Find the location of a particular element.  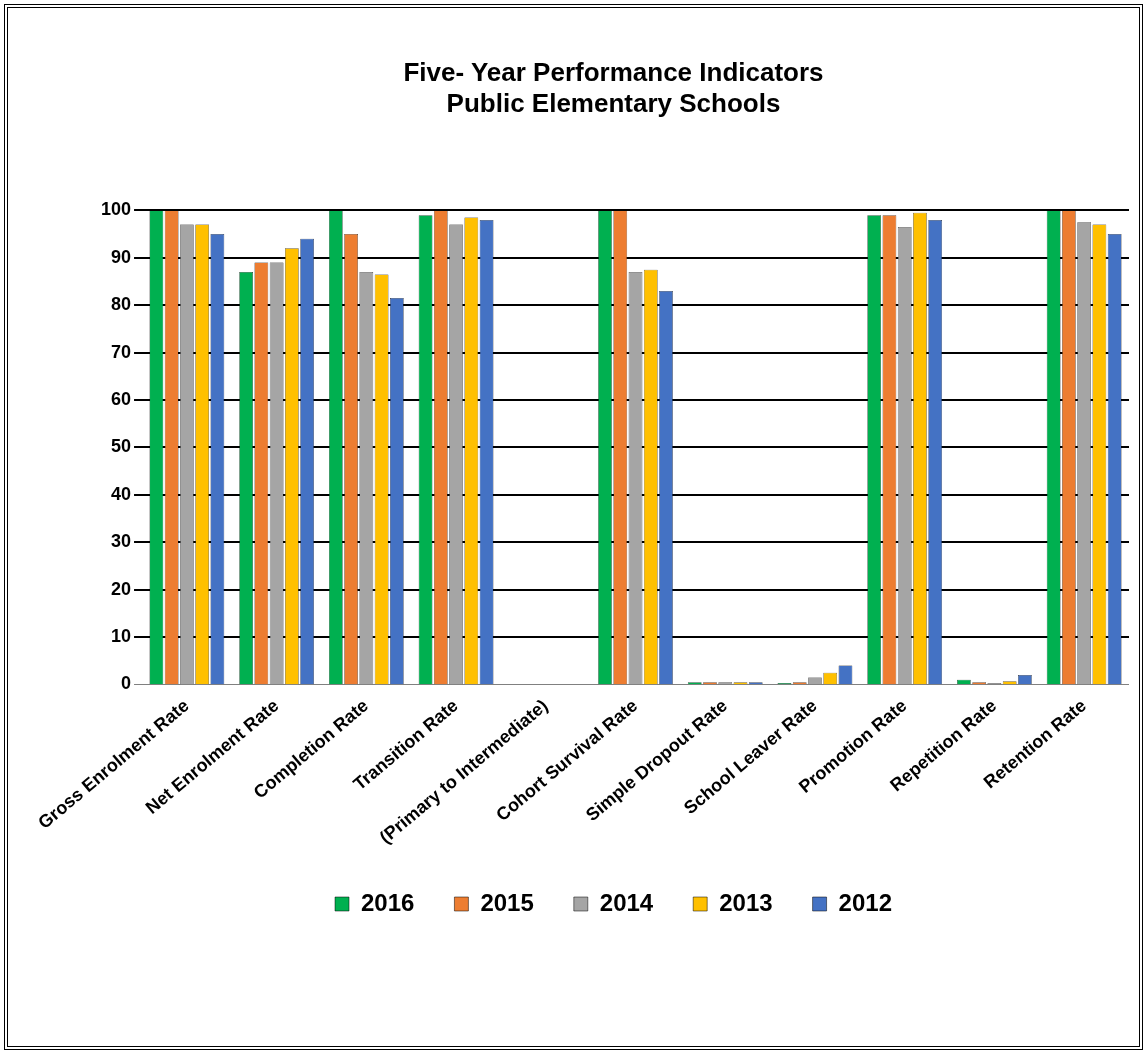

legend-label: 2014 is located at coordinates (626, 902).